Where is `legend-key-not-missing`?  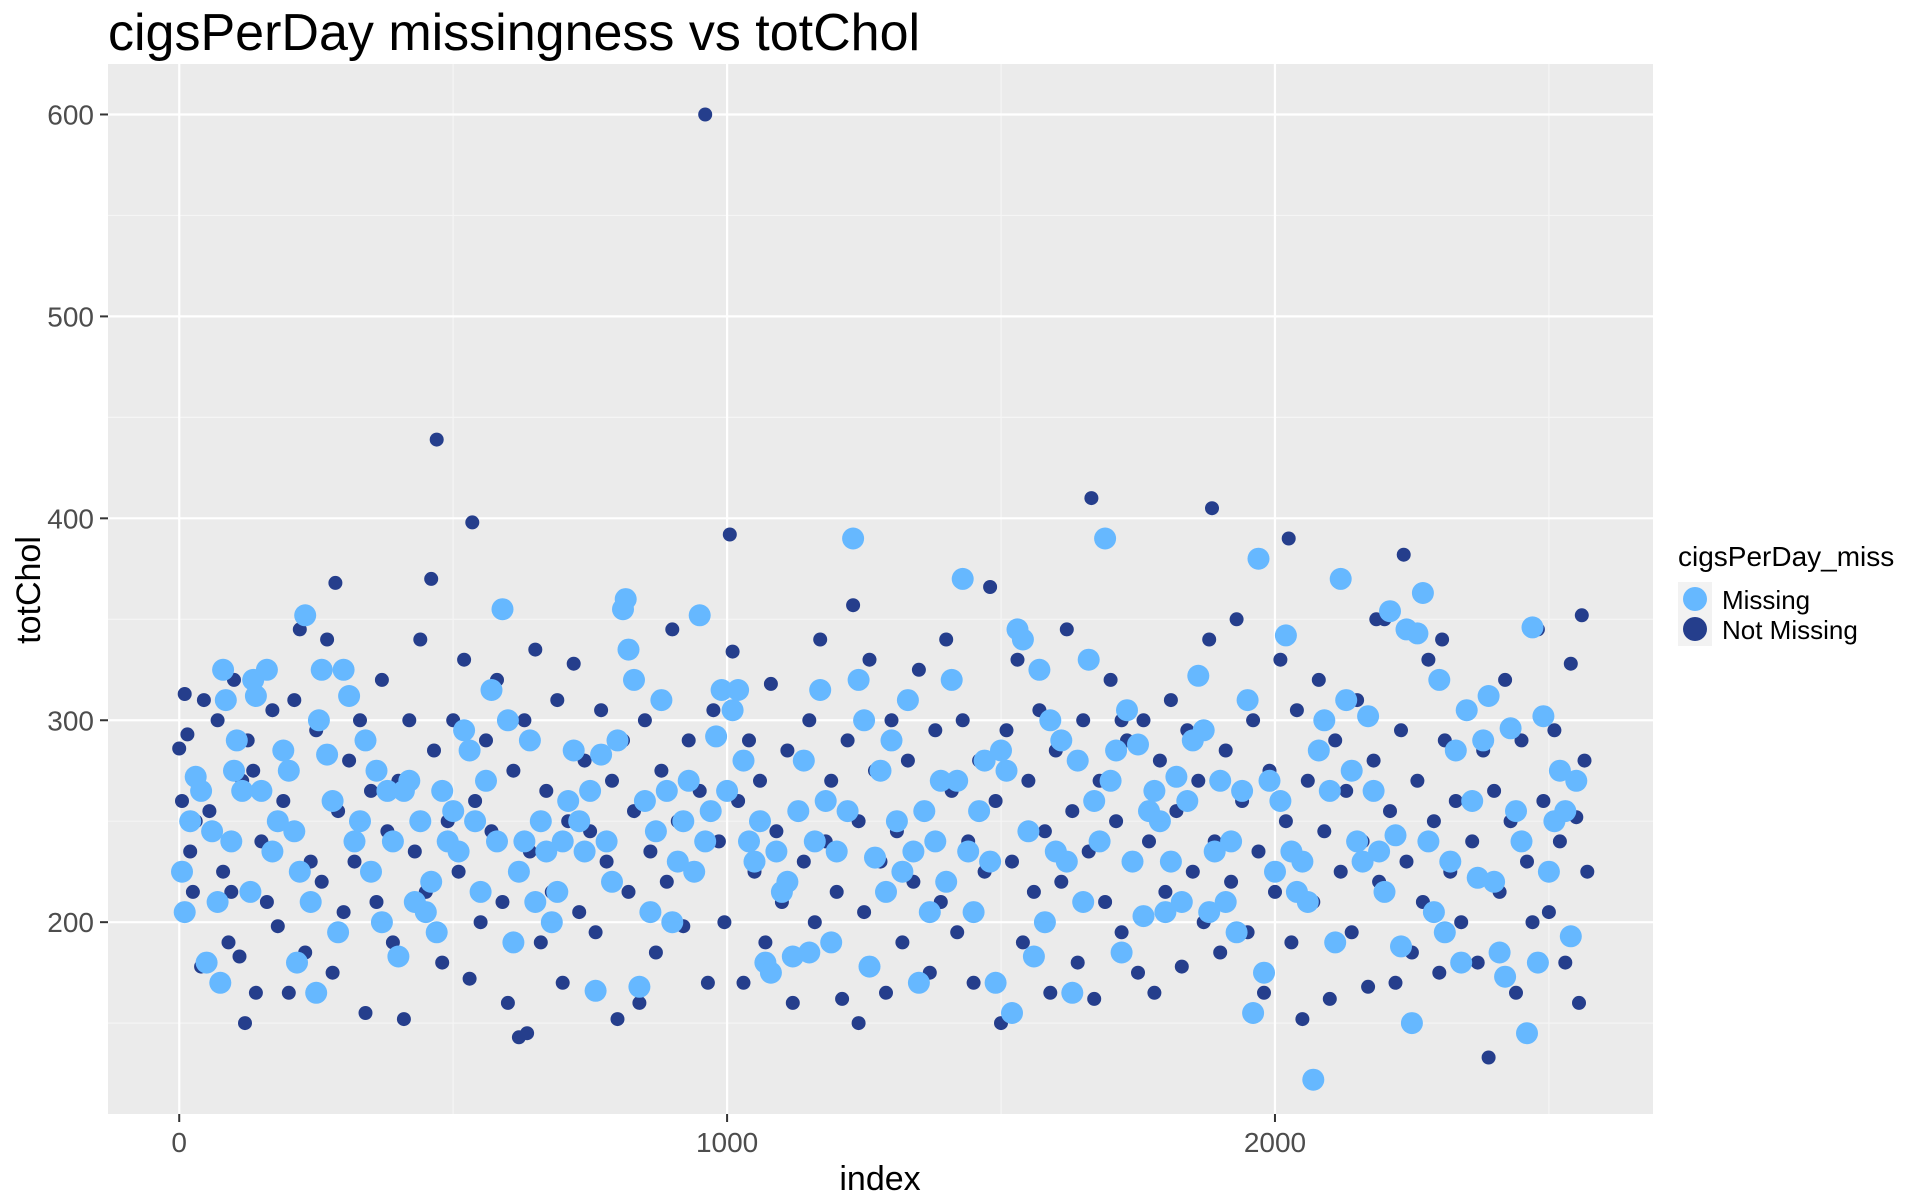 legend-key-not-missing is located at coordinates (1695, 629).